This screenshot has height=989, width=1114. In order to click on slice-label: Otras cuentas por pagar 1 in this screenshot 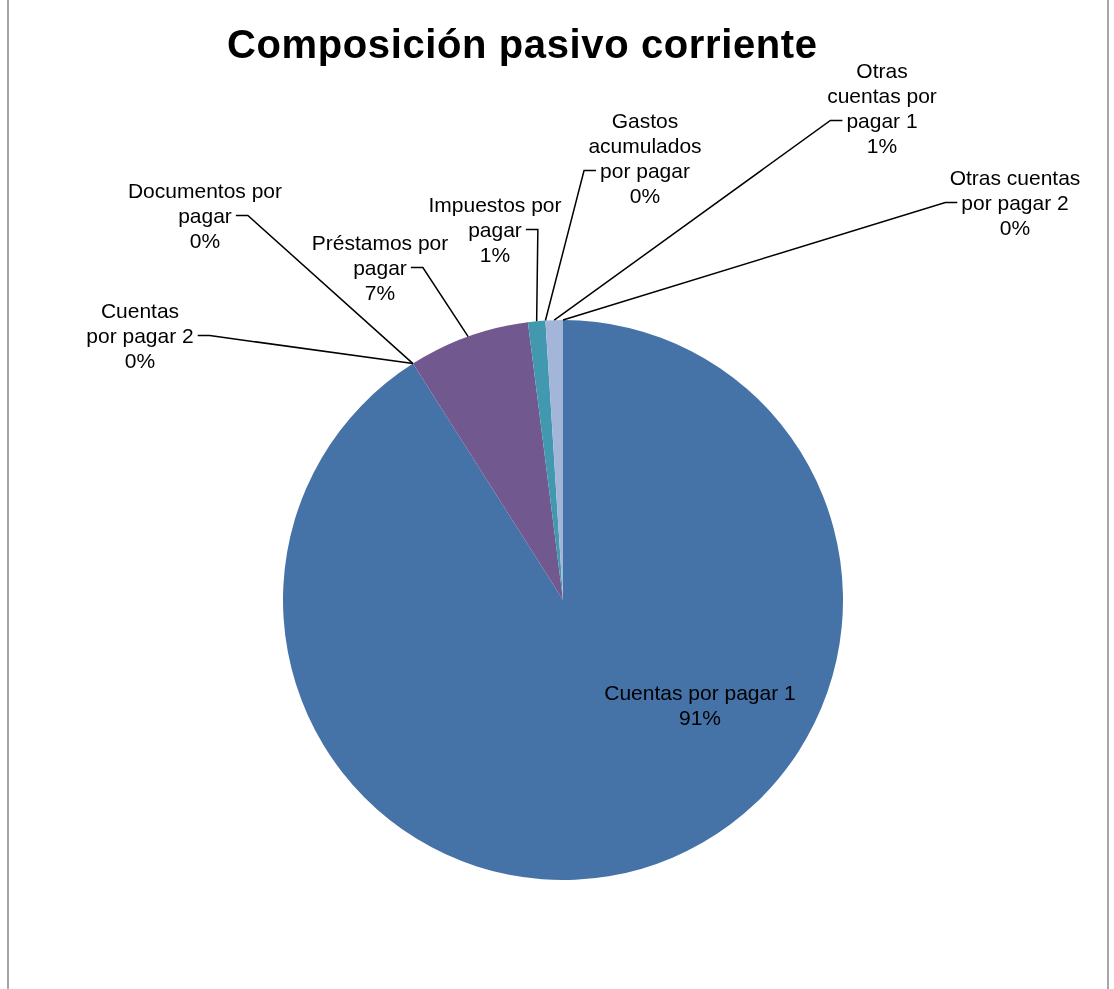, I will do `click(882, 95)`.